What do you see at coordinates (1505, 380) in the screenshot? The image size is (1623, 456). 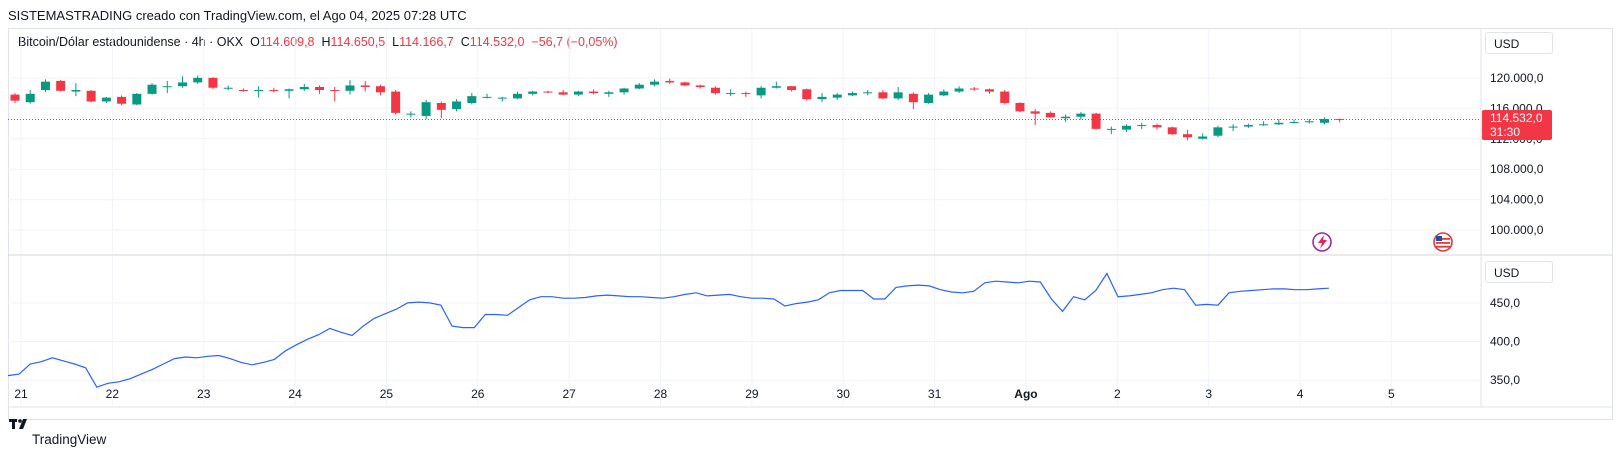 I see `indicator-tick-label: 350,0` at bounding box center [1505, 380].